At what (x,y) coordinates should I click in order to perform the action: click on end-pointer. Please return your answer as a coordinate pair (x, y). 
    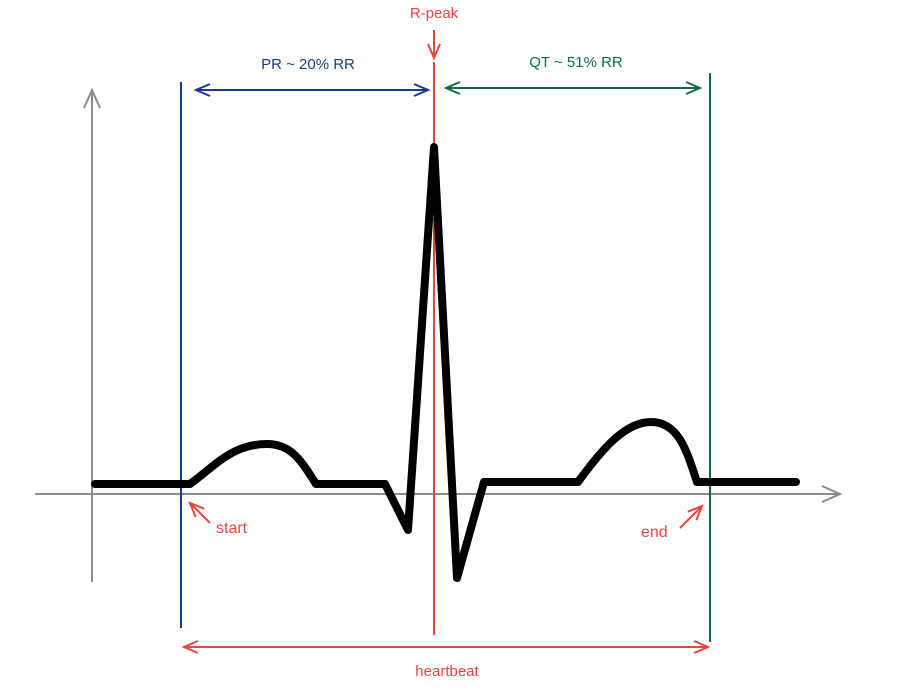
    Looking at the image, I should click on (690, 517).